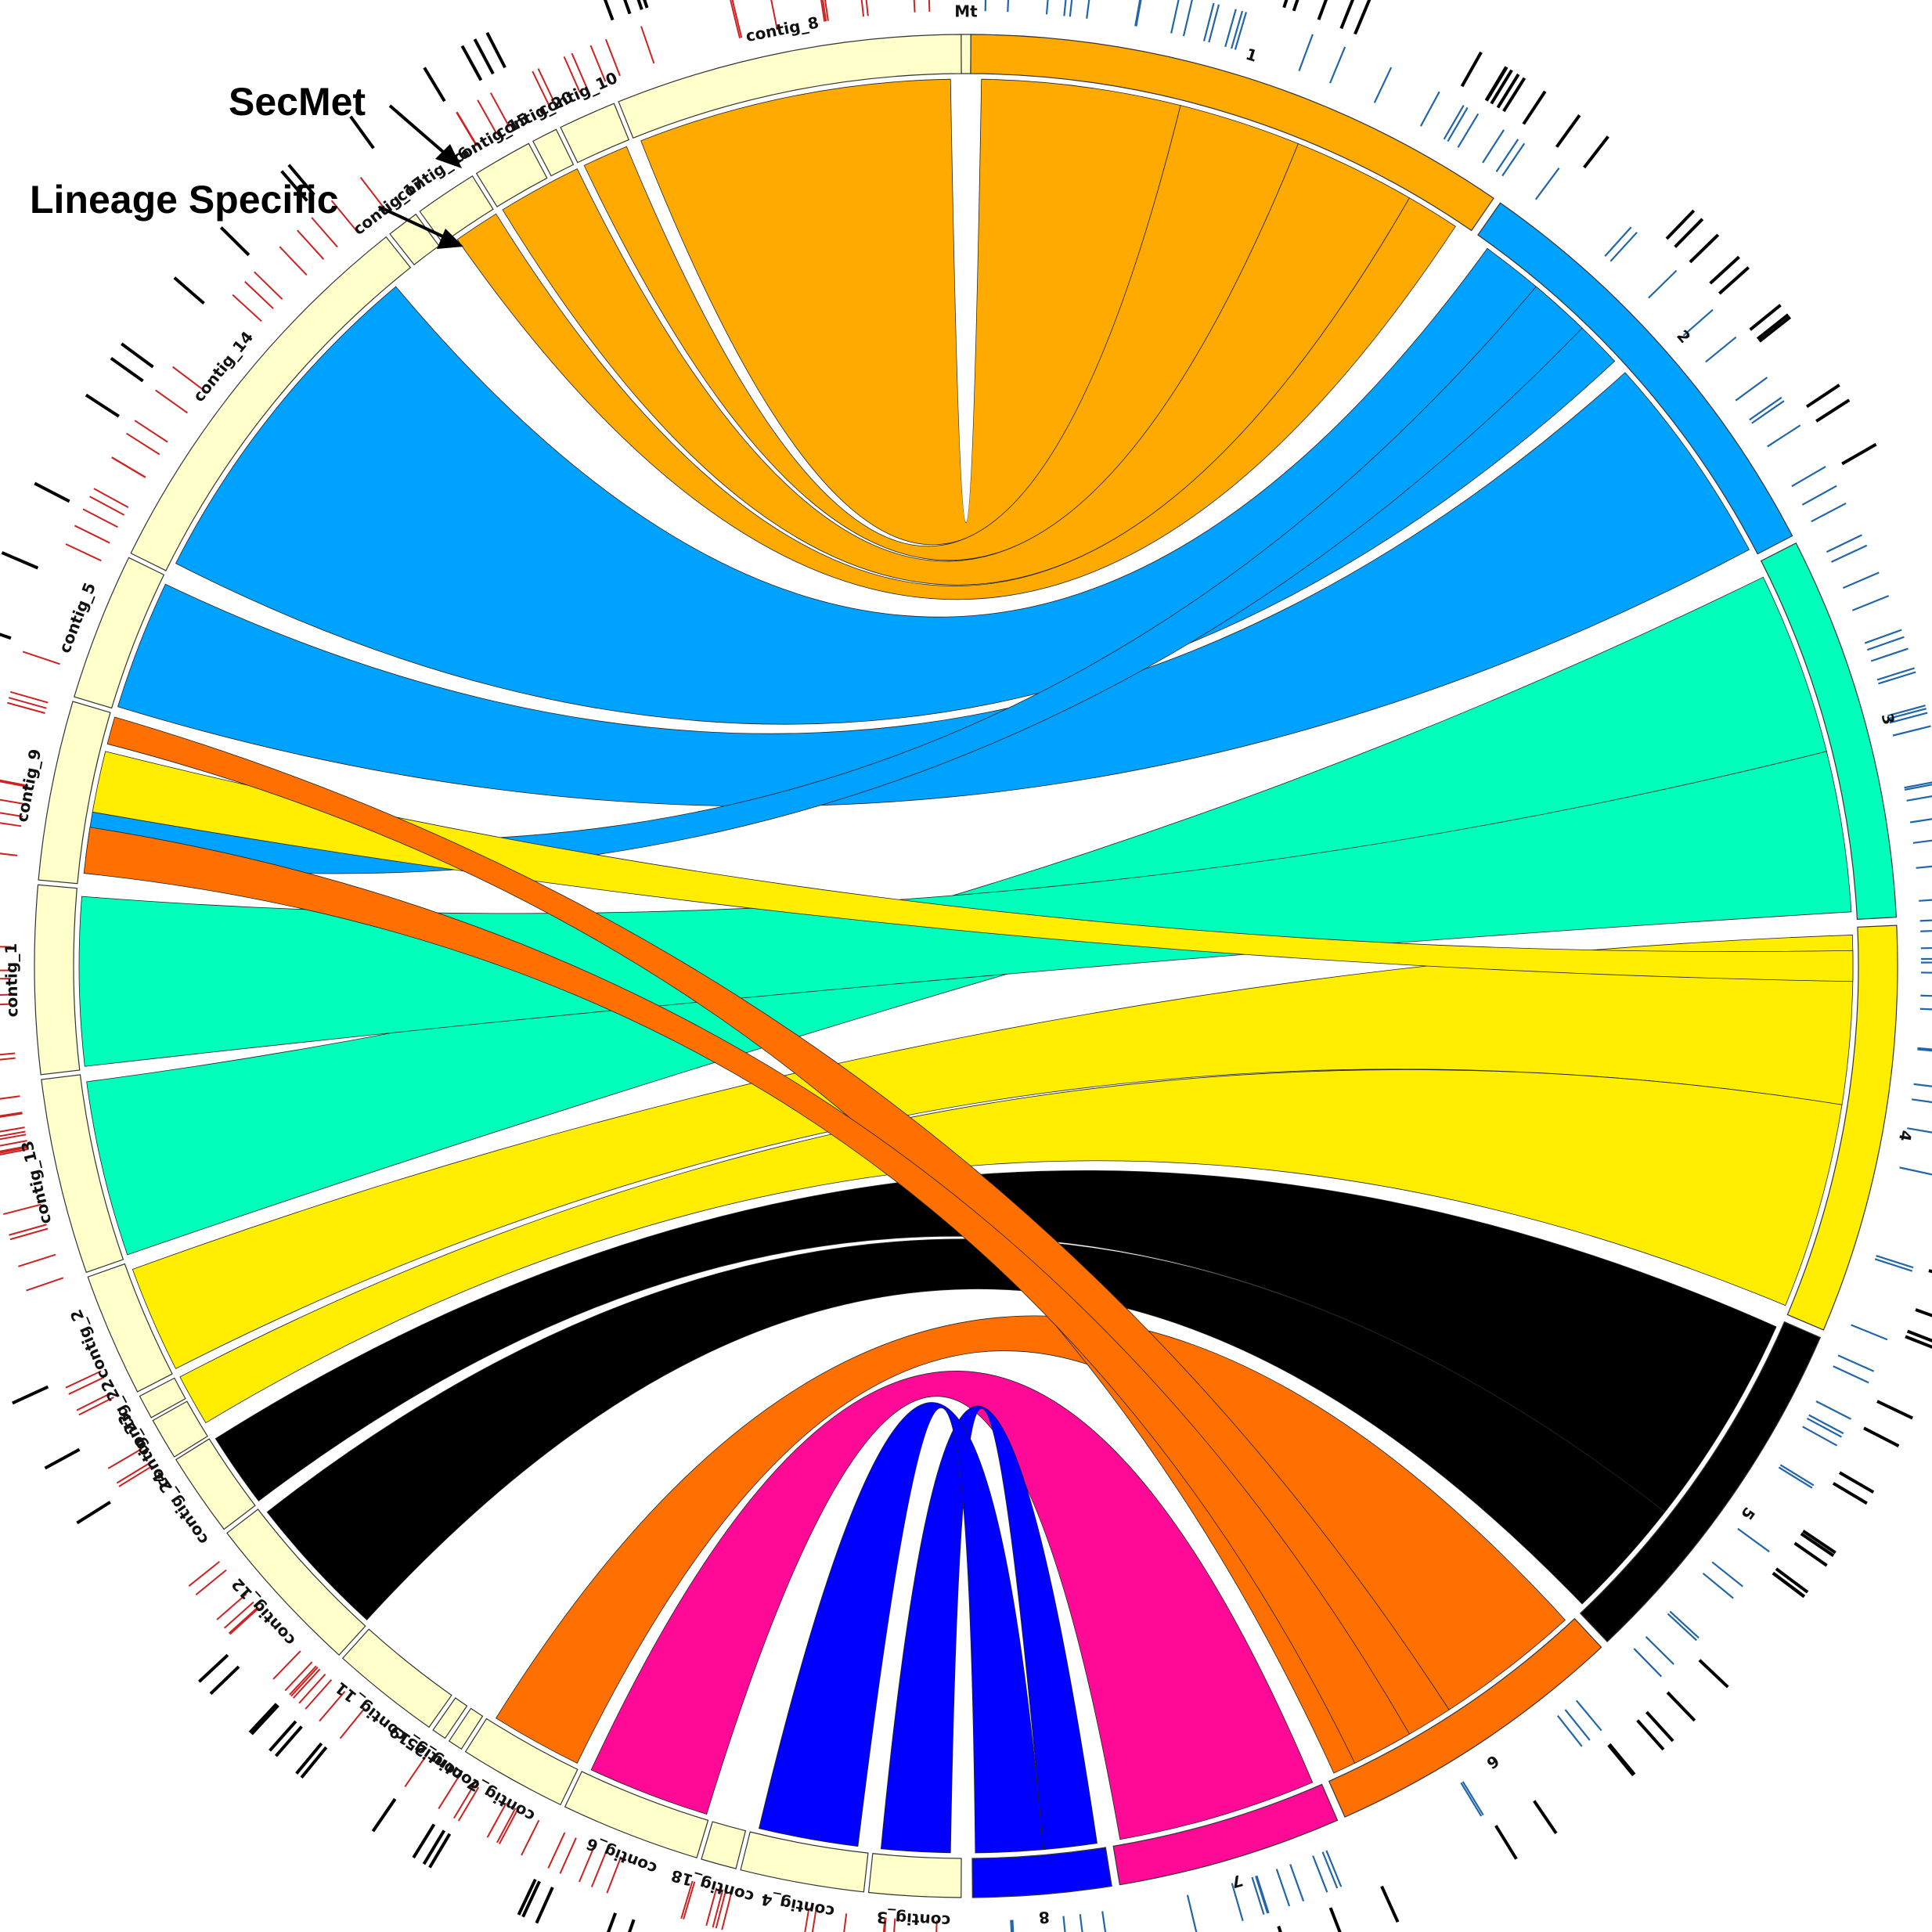  Describe the element at coordinates (246, 164) in the screenshot. I see `legend: SecMet Lineage Specific` at that location.